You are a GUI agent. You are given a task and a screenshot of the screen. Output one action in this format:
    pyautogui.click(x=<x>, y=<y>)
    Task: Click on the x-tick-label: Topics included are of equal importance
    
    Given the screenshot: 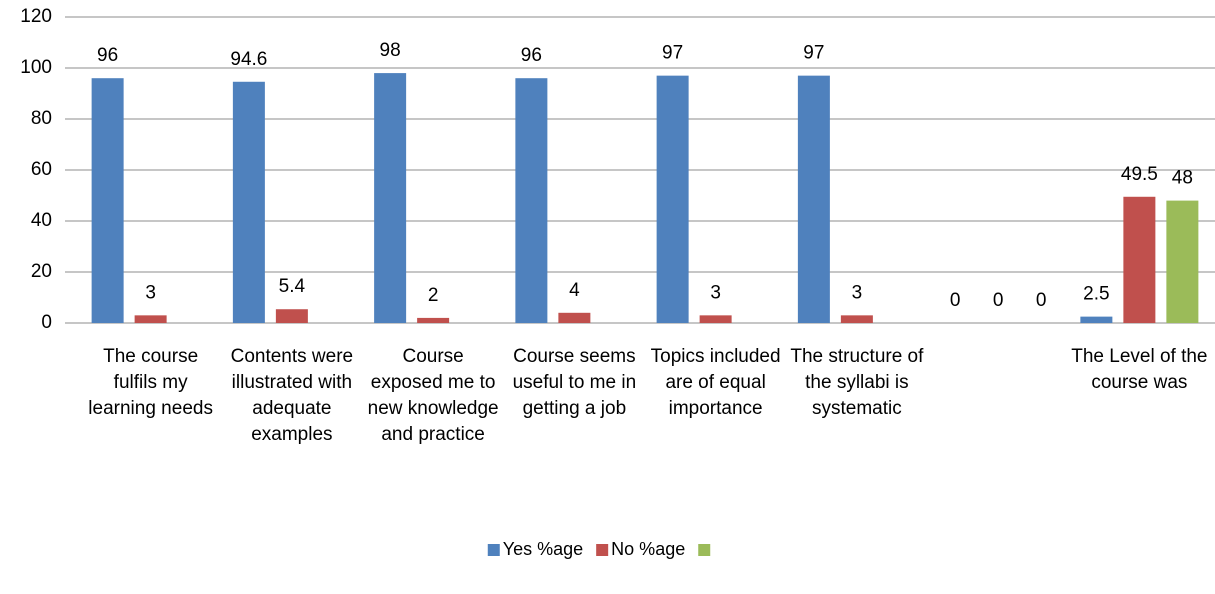 What is the action you would take?
    pyautogui.click(x=715, y=382)
    